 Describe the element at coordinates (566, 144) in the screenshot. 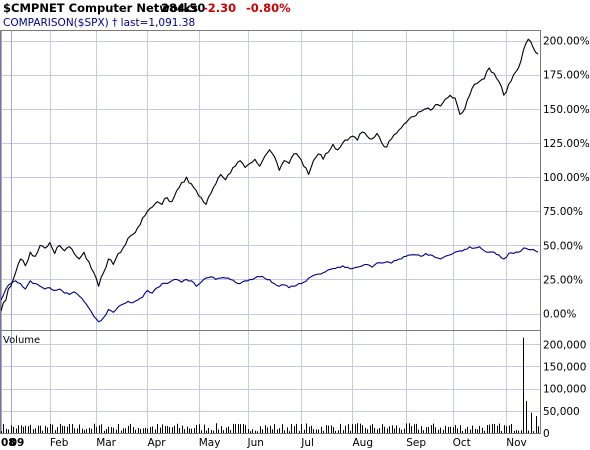

I see `price-tick-label: 125.00%` at that location.